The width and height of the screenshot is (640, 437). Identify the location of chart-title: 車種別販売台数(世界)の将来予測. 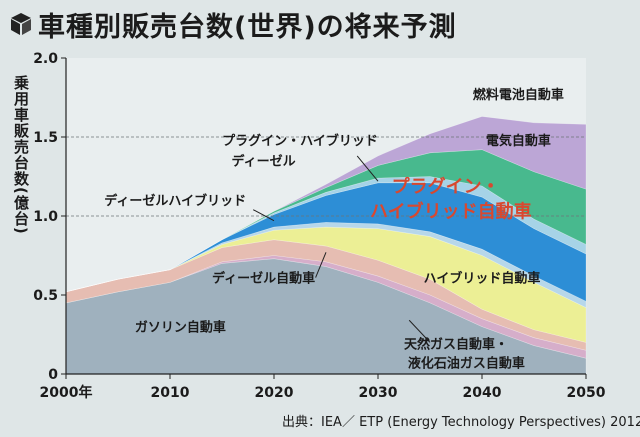
(247, 27).